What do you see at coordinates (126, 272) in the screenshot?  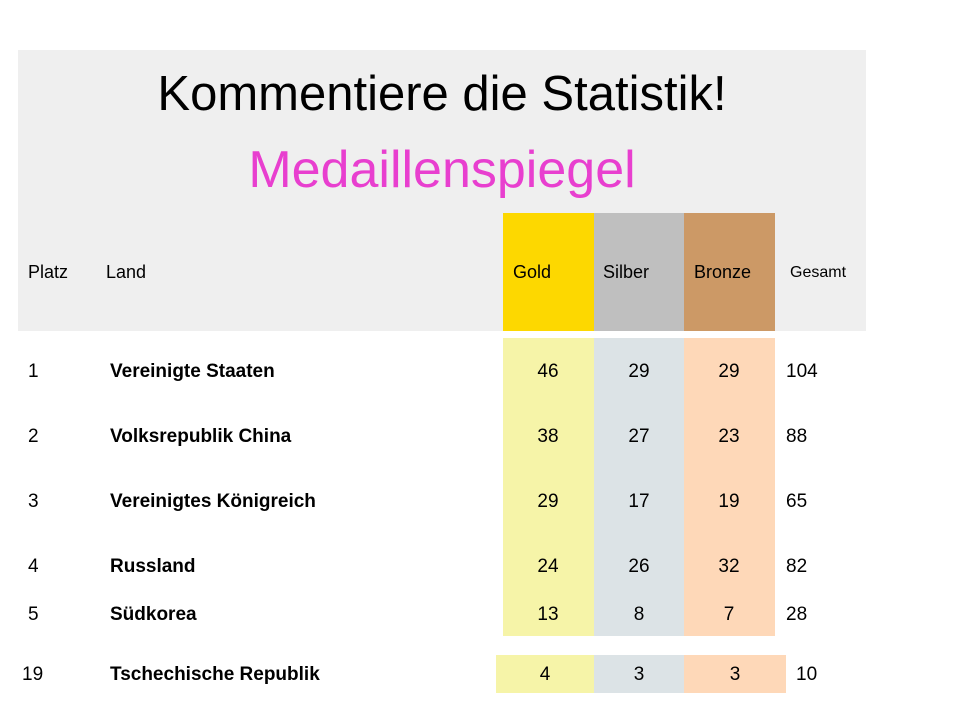 I see `header-land: Land` at bounding box center [126, 272].